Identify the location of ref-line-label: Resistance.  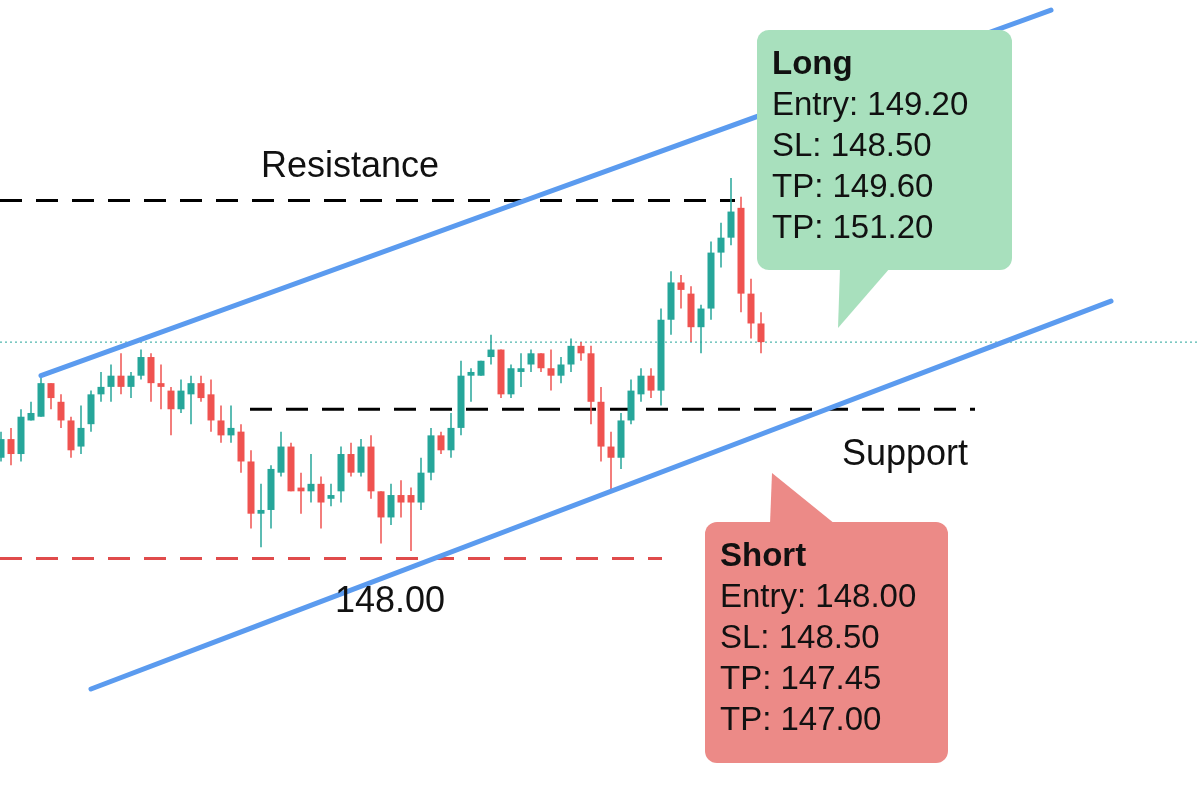
(350, 164).